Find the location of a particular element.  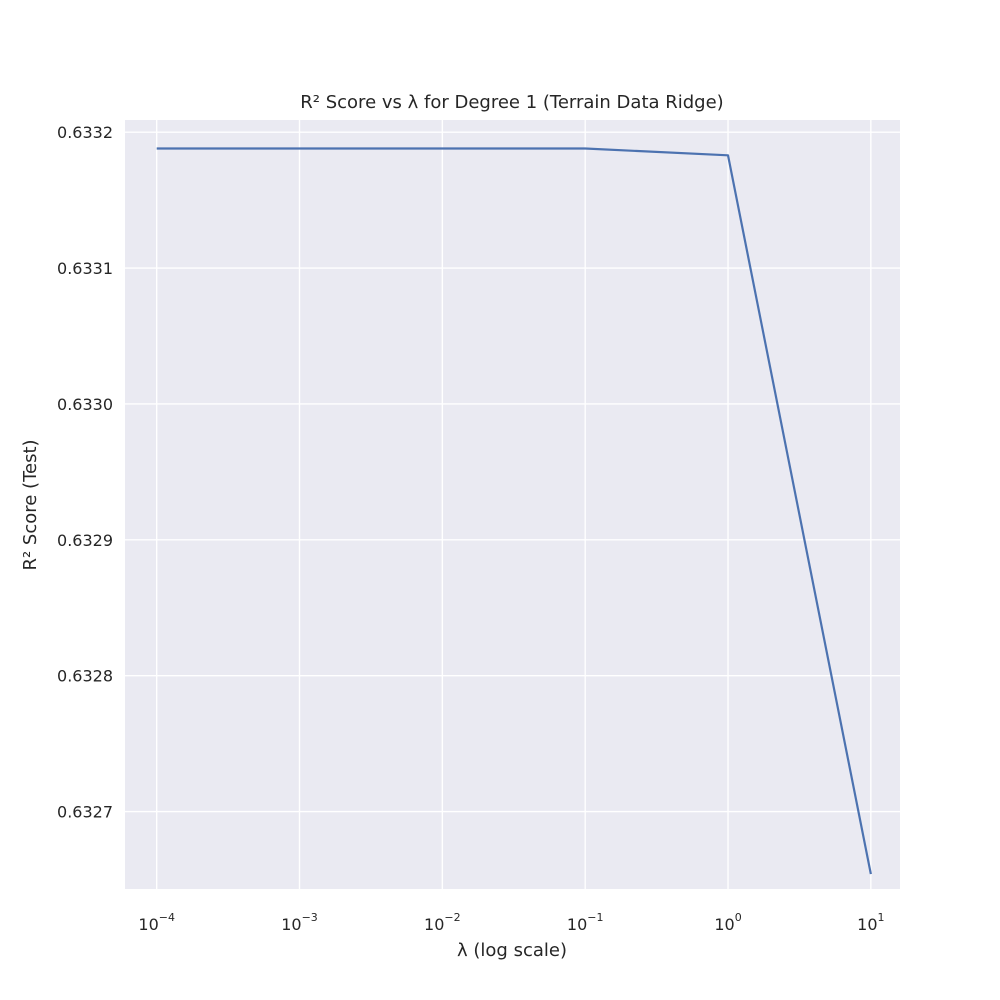

x-axis-ticks: 10⁻⁴ 10⁻³ 10⁻² 10⁻¹ 10⁰ 10¹ is located at coordinates (511, 922).